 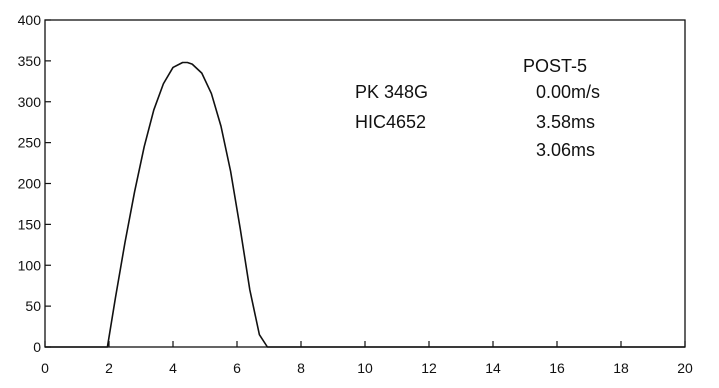 I want to click on x-tick-label: 18, so click(x=621, y=368).